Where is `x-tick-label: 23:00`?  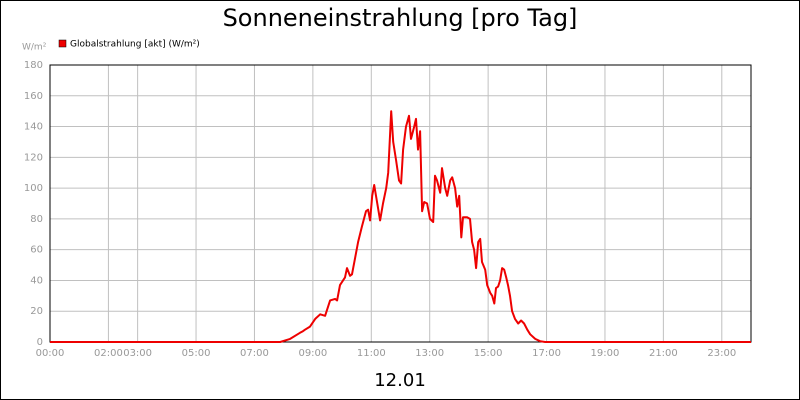
x-tick-label: 23:00 is located at coordinates (721, 353).